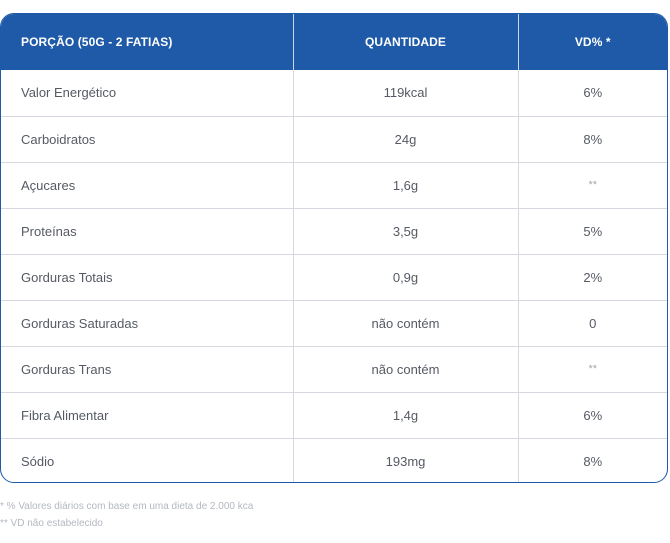 The width and height of the screenshot is (670, 543). I want to click on nutrient-name: Valor Energético, so click(147, 93).